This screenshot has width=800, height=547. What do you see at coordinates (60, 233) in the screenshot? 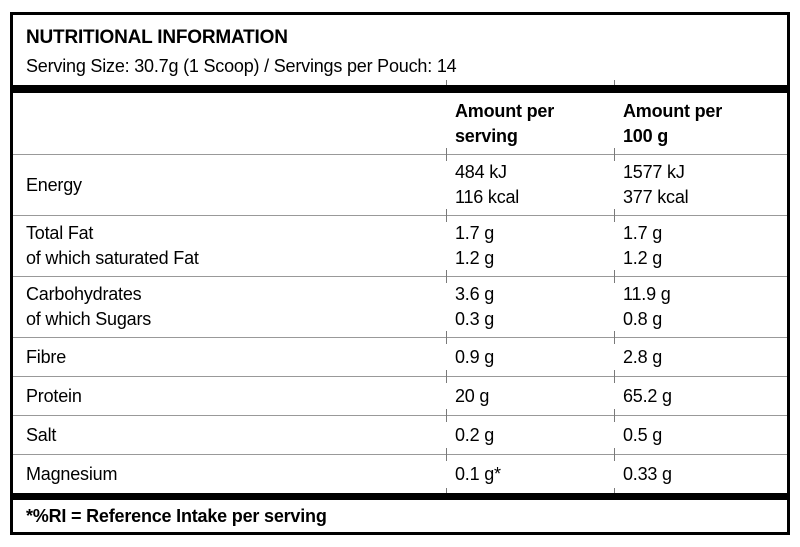
I see `row-label-line: Total Fat` at bounding box center [60, 233].